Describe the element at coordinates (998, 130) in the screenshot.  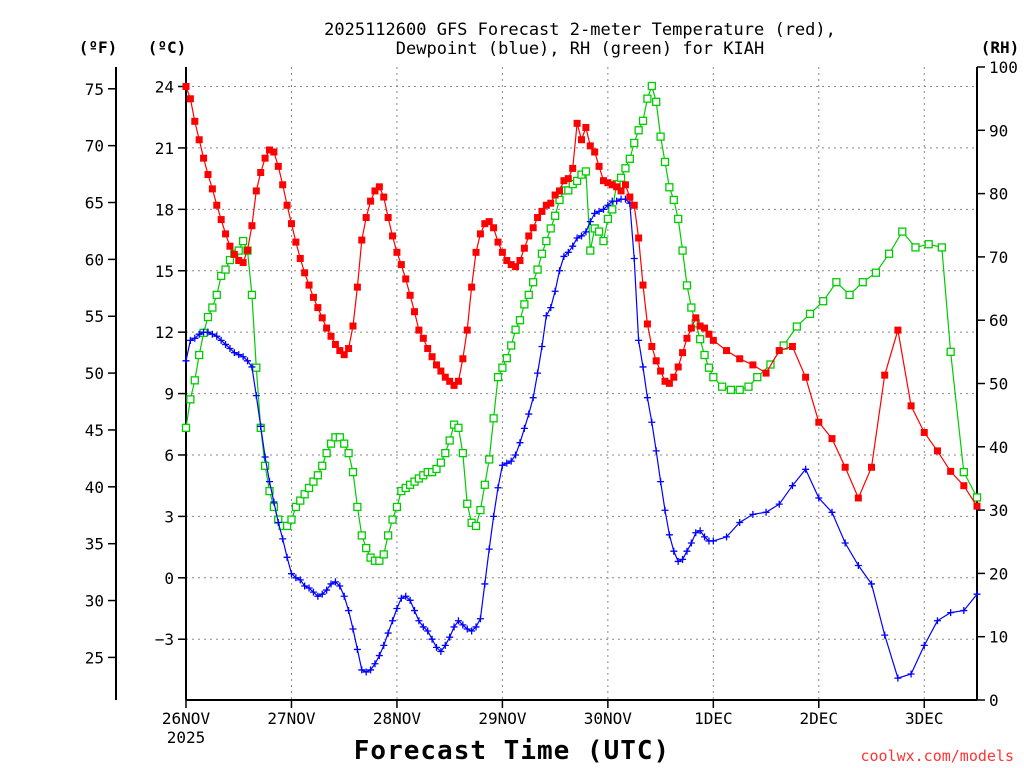
I see `rh-tick-label: 90` at that location.